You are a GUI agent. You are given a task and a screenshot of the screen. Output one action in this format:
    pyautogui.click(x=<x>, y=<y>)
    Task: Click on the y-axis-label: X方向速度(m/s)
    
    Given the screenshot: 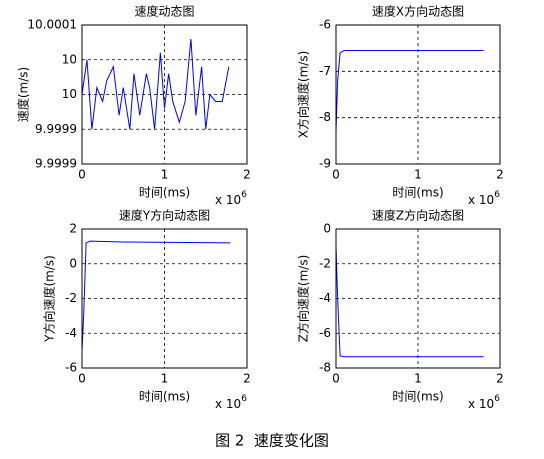 What is the action you would take?
    pyautogui.click(x=303, y=95)
    